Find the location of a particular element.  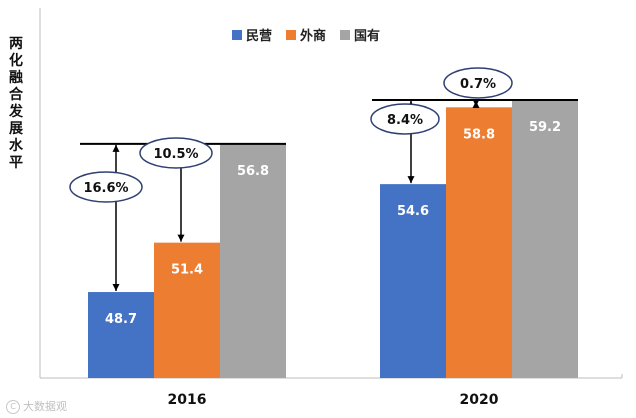

gap-label-text: 8.4% is located at coordinates (405, 120).